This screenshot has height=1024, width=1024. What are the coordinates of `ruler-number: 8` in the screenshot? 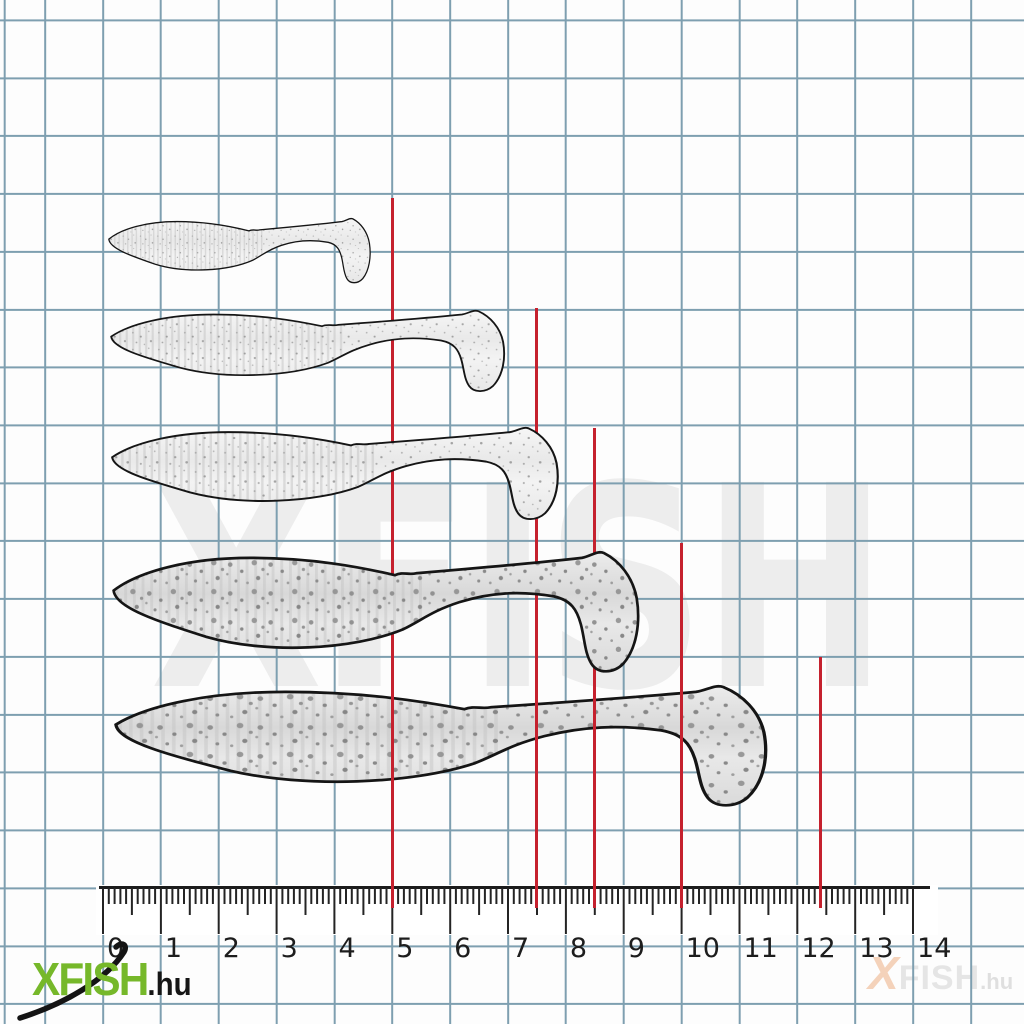 It's located at (578, 948).